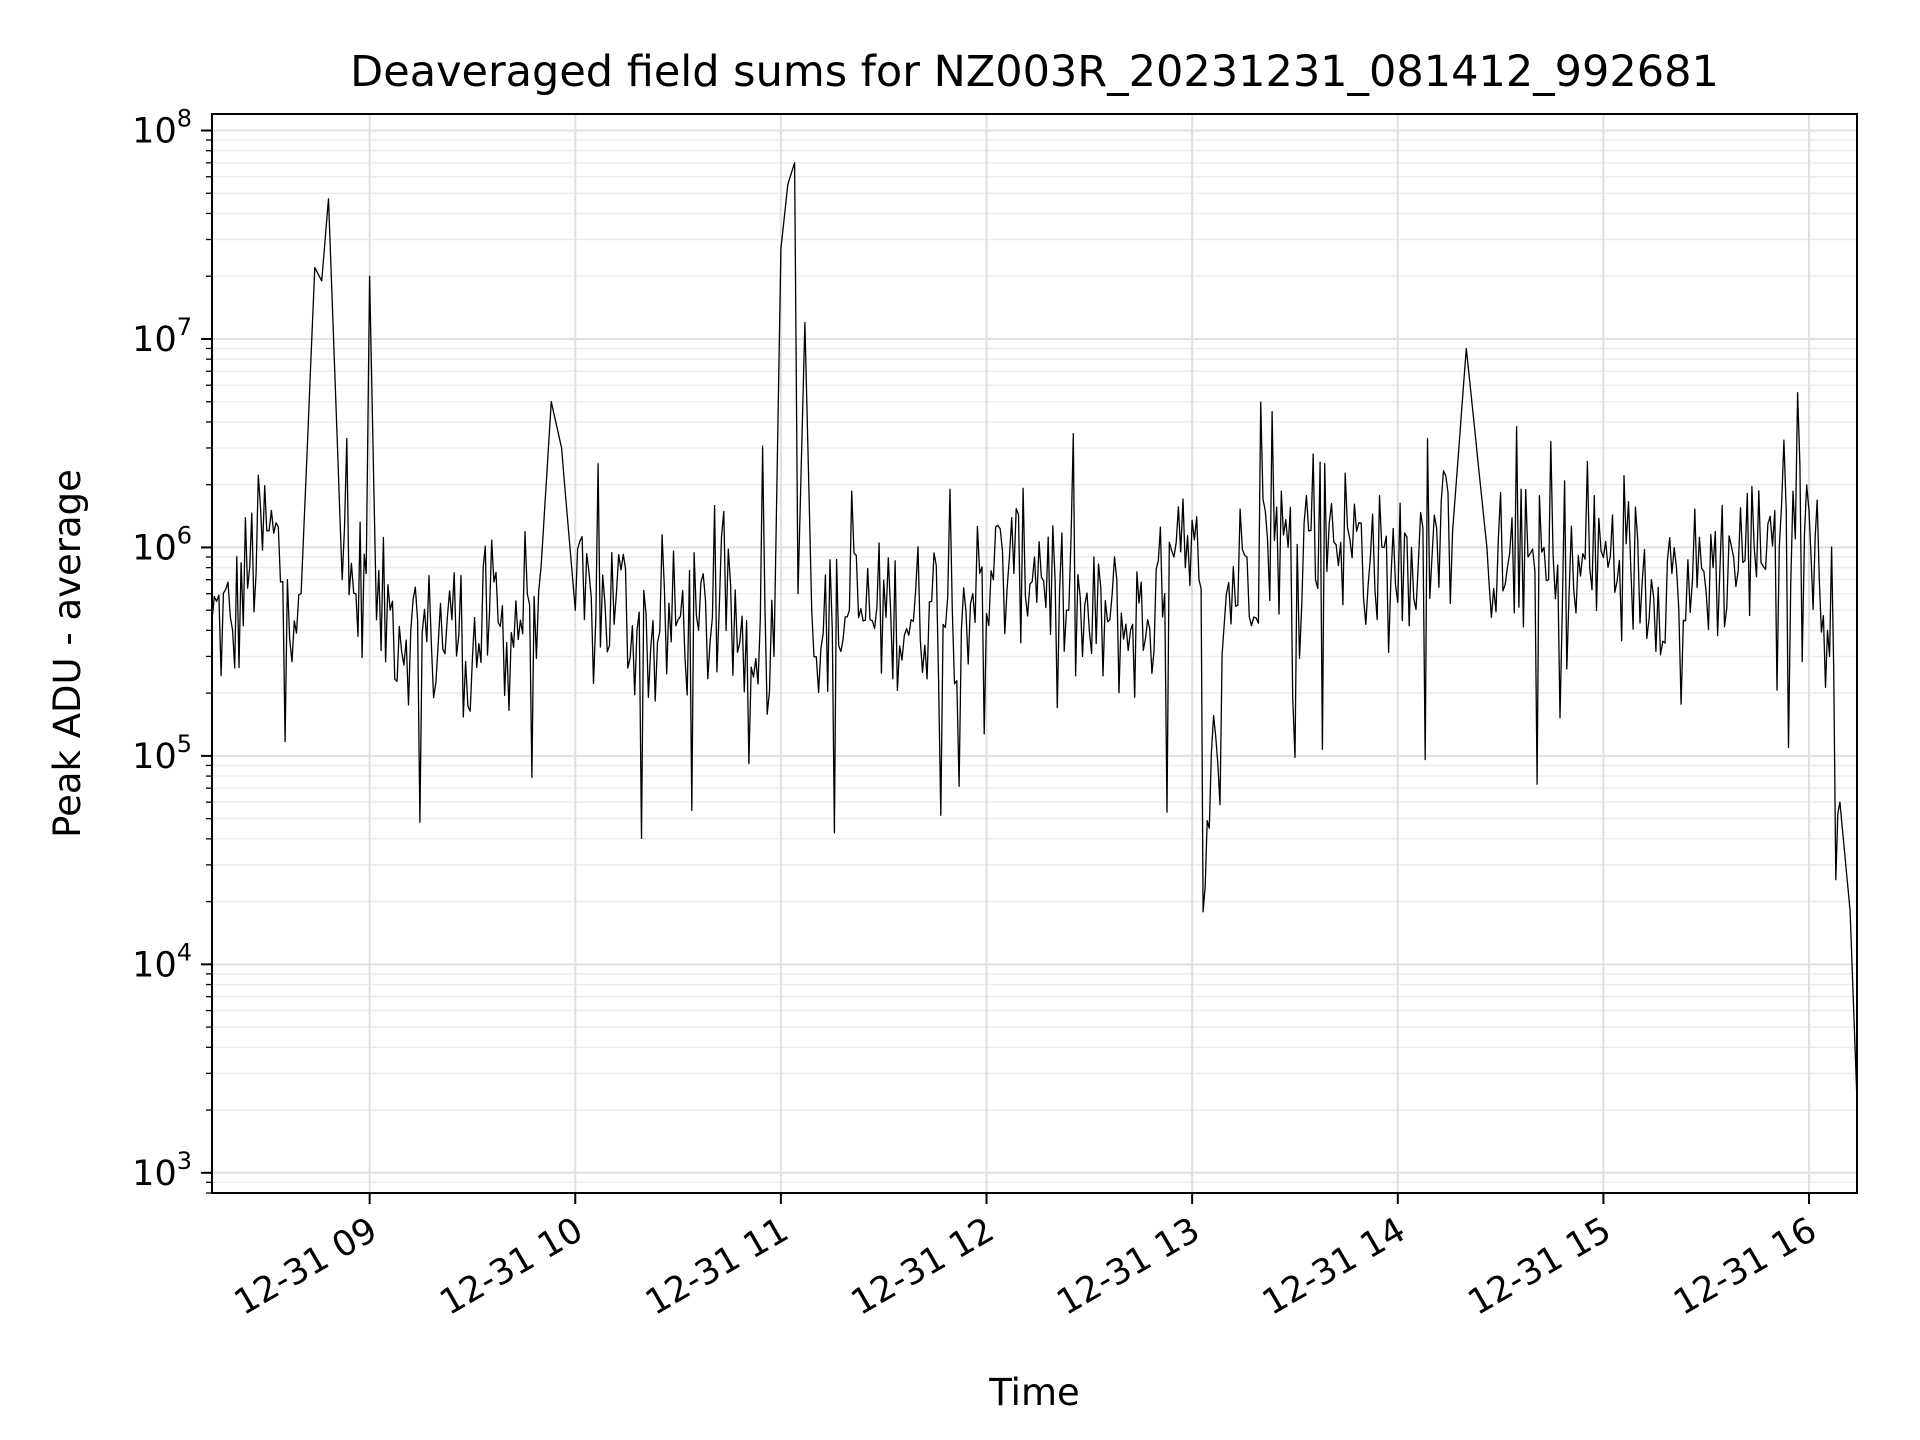  Describe the element at coordinates (1540, 1266) in the screenshot. I see `x-tick-label: 12-31 15` at that location.